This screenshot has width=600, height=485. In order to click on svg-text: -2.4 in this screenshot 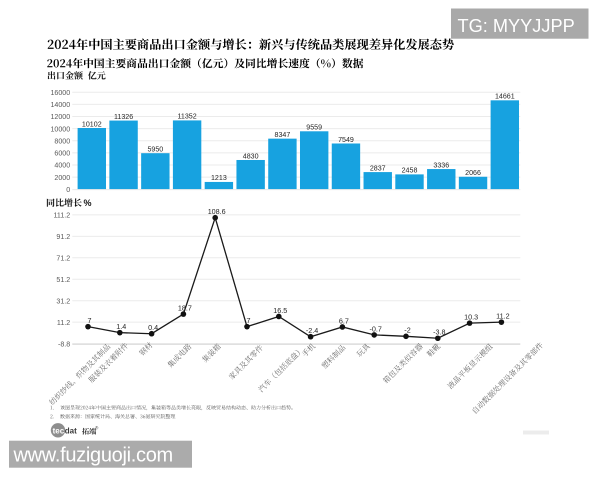, I will do `click(312, 330)`.